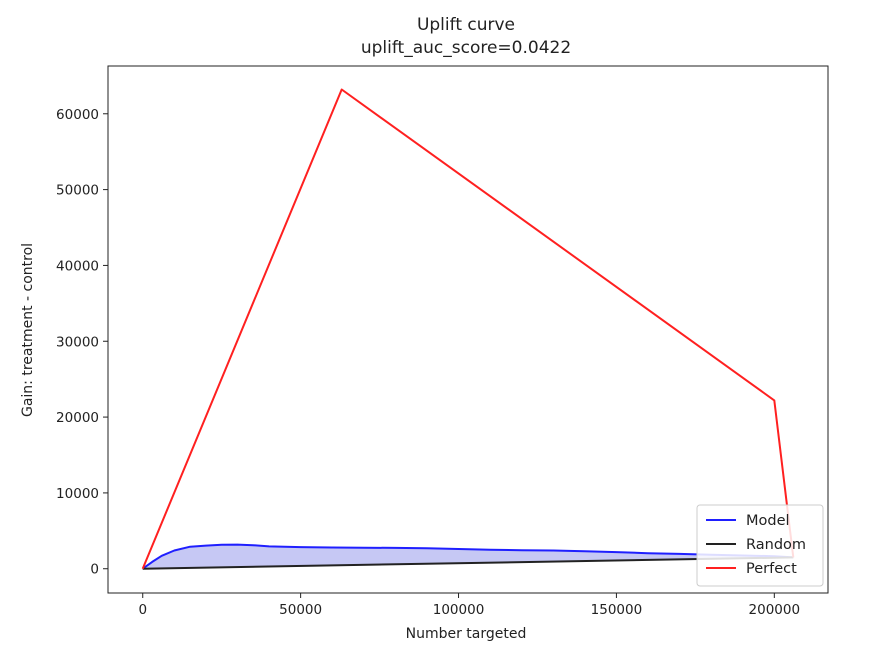 The width and height of the screenshot is (882, 661). What do you see at coordinates (459, 610) in the screenshot?
I see `x-tick-label: 100000` at bounding box center [459, 610].